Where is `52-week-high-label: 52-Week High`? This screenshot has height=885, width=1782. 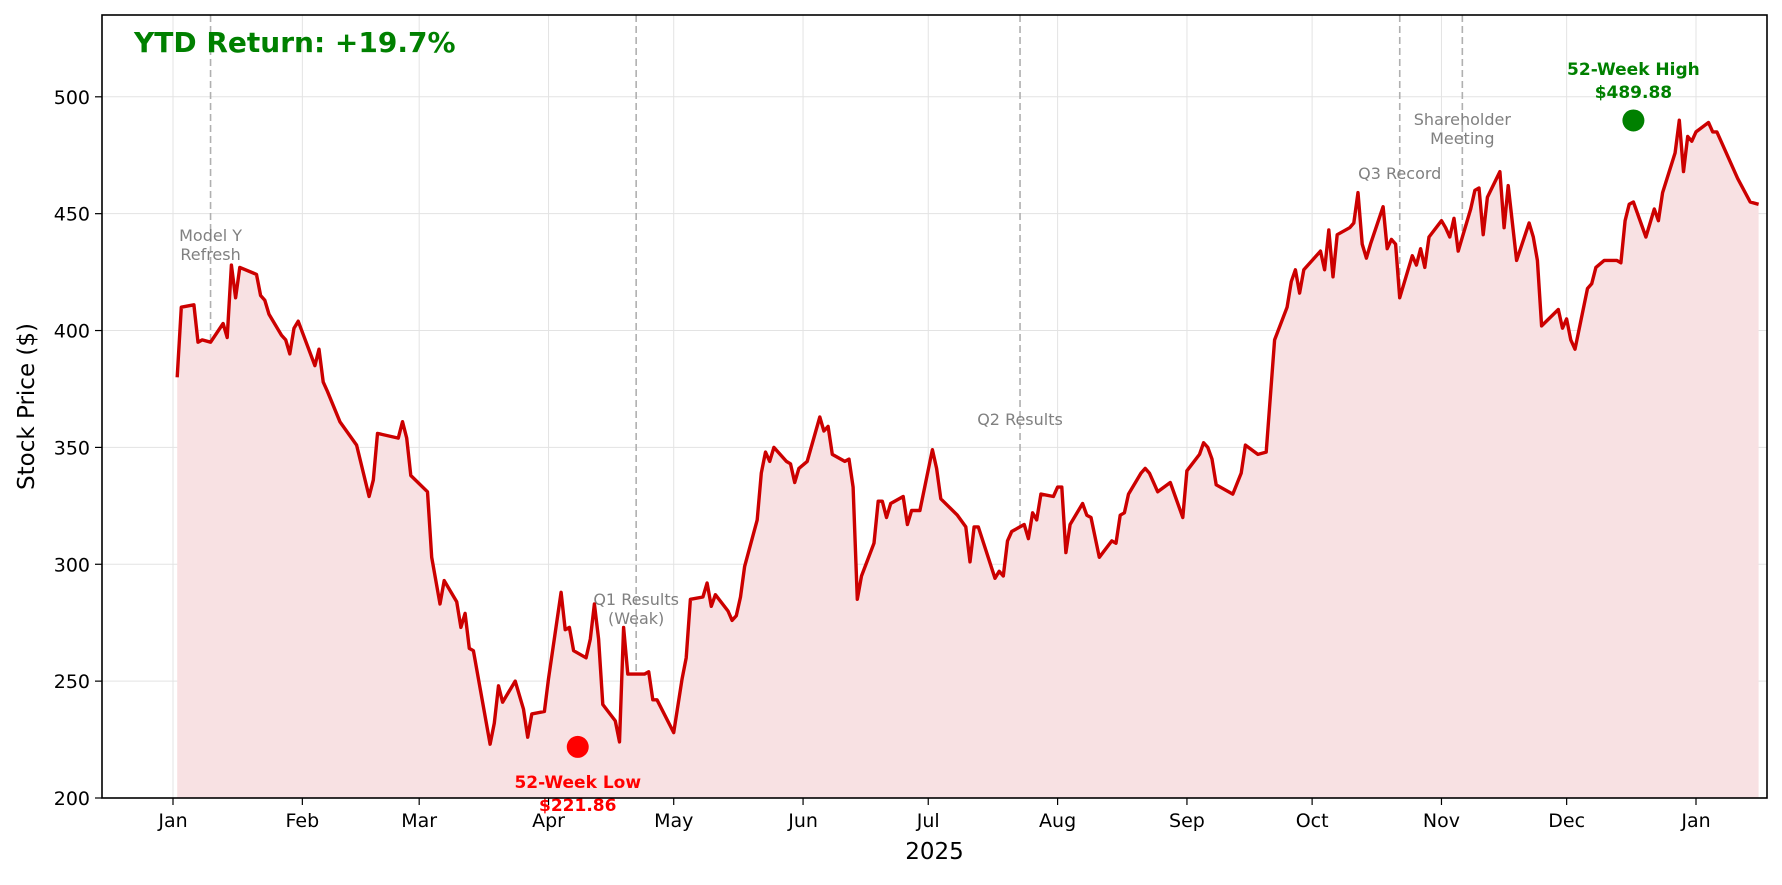
52-week-high-label: 52-Week High is located at coordinates (1633, 70).